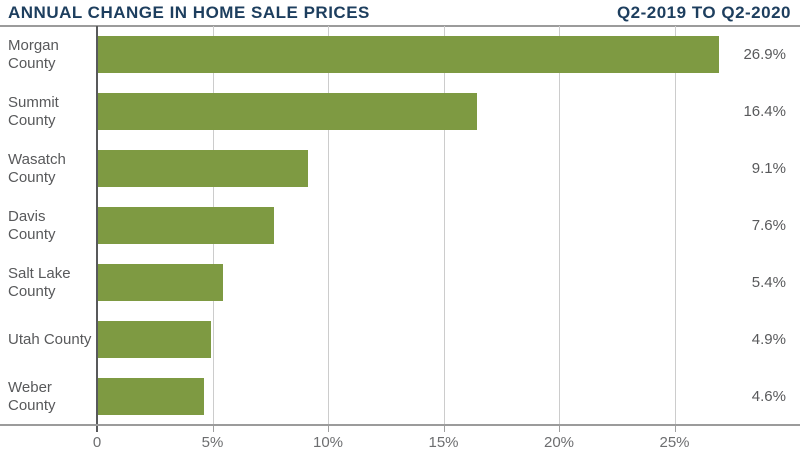 The image size is (800, 470). What do you see at coordinates (50, 339) in the screenshot?
I see `category-label: Utah County` at bounding box center [50, 339].